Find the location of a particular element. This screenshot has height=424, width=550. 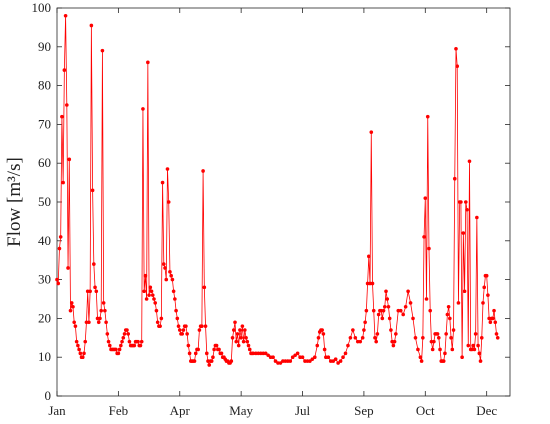

x-tick-label: Jan is located at coordinates (57, 410).